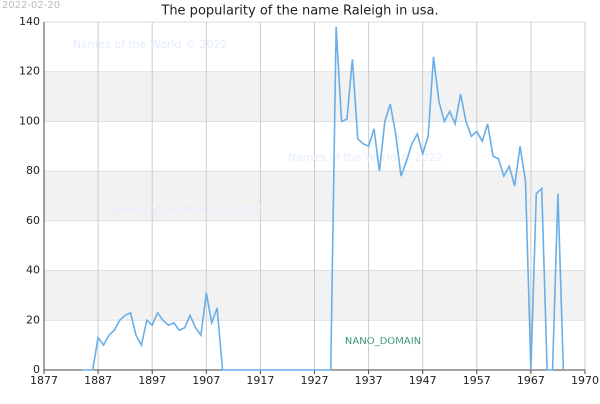  I want to click on x-tick-label: 1957, so click(477, 380).